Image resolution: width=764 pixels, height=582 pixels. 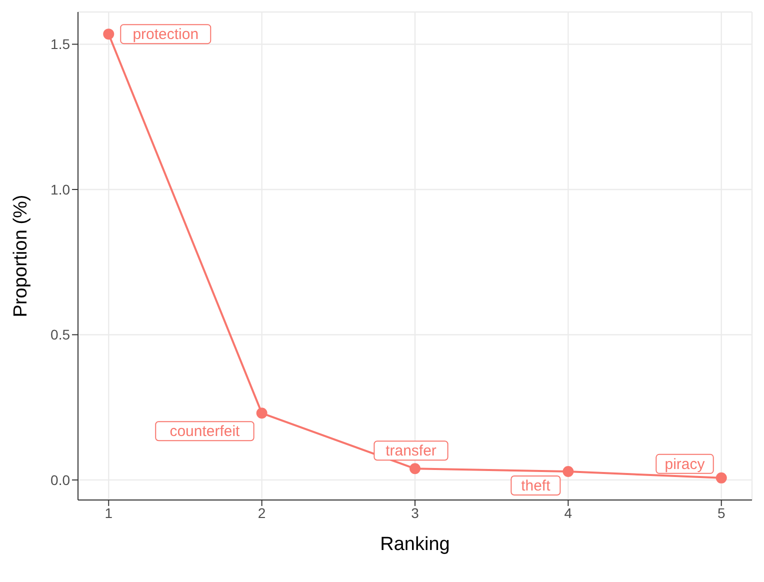 I want to click on annotation: protection, so click(x=165, y=35).